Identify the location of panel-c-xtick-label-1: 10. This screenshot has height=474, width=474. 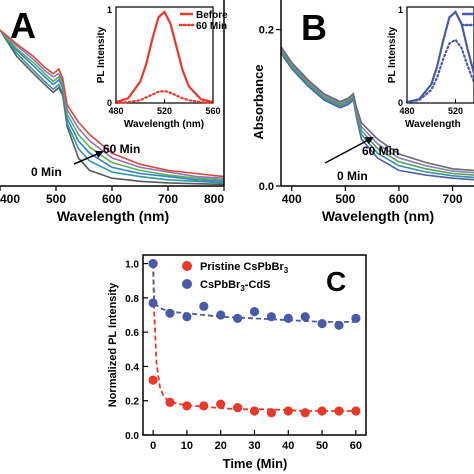
(187, 446).